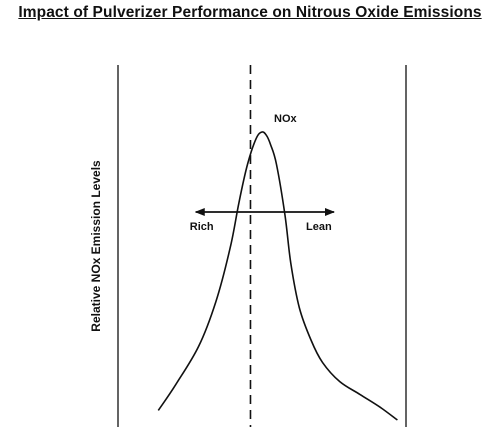 The height and width of the screenshot is (427, 500). I want to click on lean-label: Lean, so click(319, 227).